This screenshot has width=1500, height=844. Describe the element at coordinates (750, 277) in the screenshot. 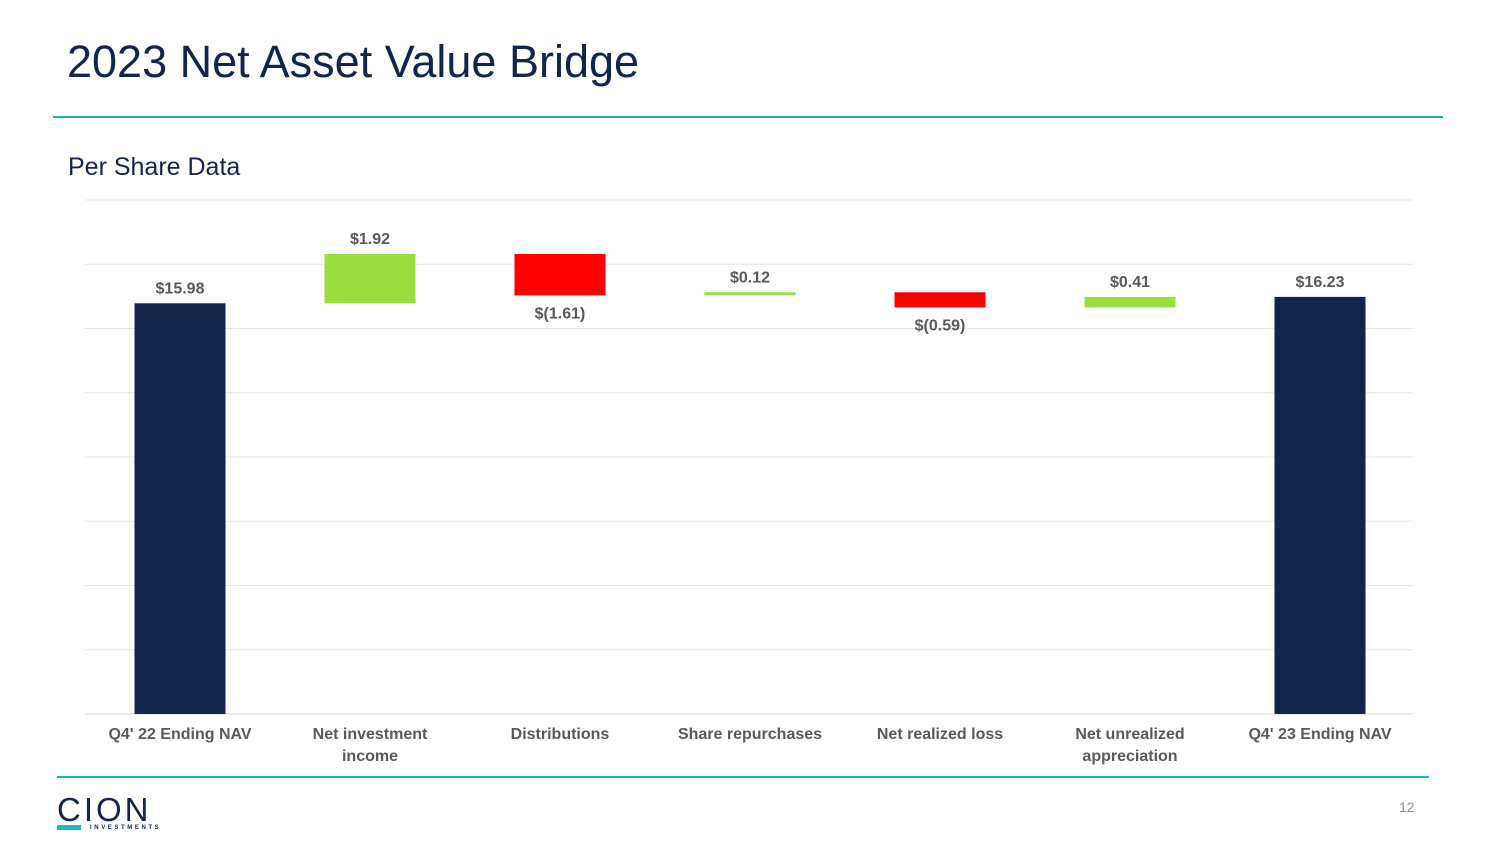

I see `data-label: $0.12` at that location.